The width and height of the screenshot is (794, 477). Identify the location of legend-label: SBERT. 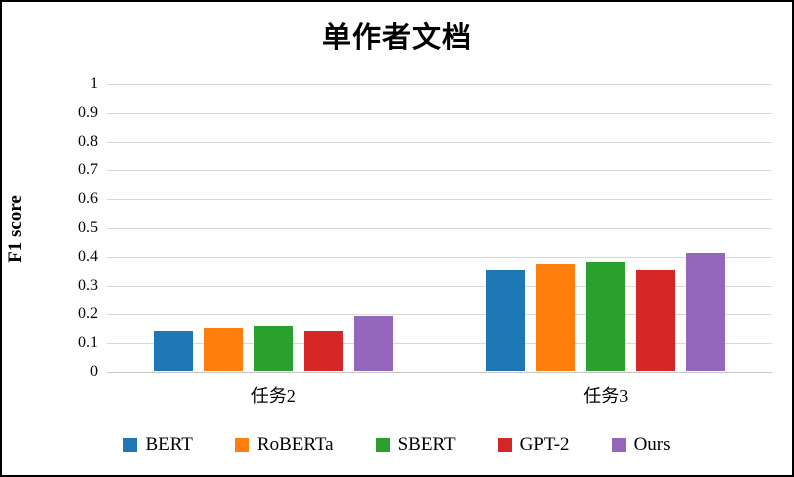
(426, 444).